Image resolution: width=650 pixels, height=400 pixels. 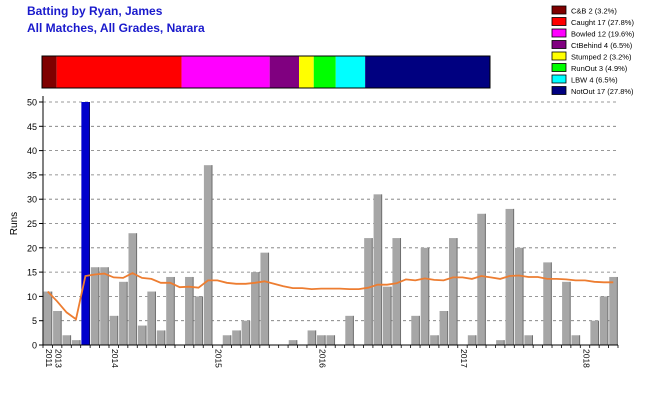 I want to click on y-tick-label: 35, so click(x=32, y=175).